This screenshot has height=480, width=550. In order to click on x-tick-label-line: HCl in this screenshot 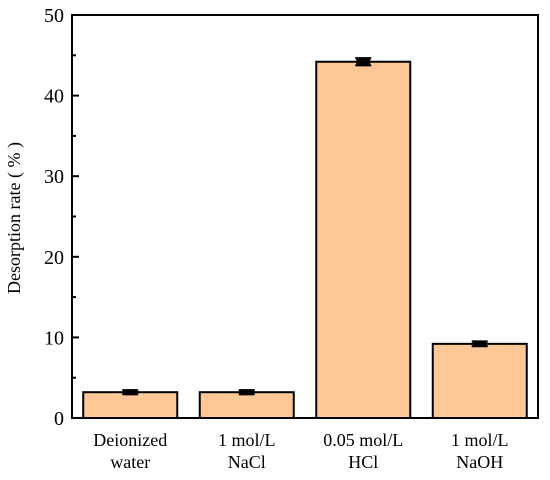, I will do `click(363, 462)`.